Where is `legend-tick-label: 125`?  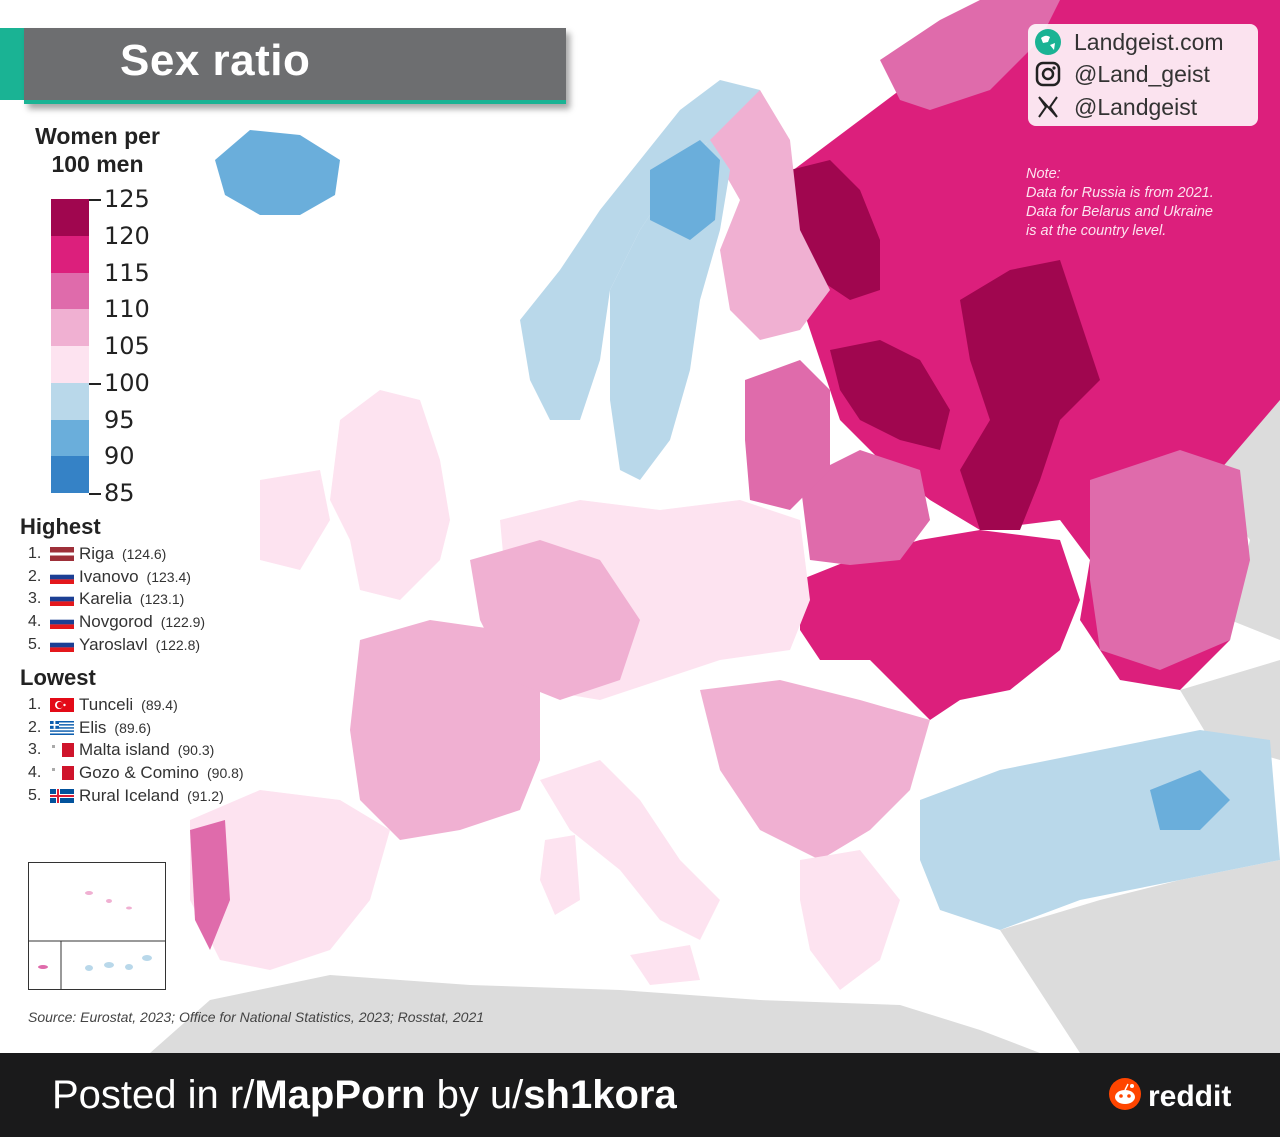
legend-tick-label: 125 is located at coordinates (127, 199).